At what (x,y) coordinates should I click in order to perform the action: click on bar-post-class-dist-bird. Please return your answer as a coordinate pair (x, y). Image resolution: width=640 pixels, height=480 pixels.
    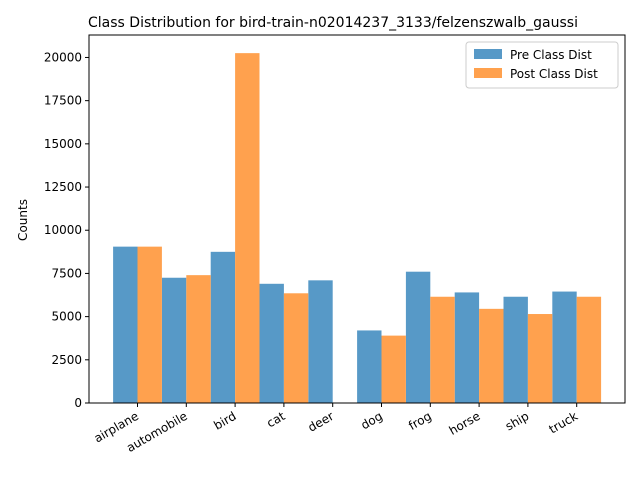
    Looking at the image, I should click on (247, 228).